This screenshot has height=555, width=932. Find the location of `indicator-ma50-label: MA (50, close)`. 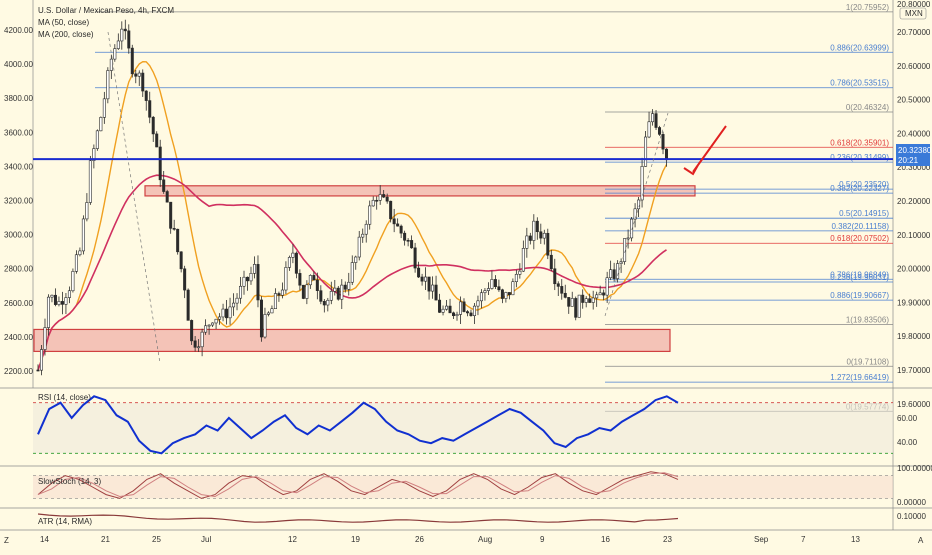

indicator-ma50-label: MA (50, close) is located at coordinates (63, 22).